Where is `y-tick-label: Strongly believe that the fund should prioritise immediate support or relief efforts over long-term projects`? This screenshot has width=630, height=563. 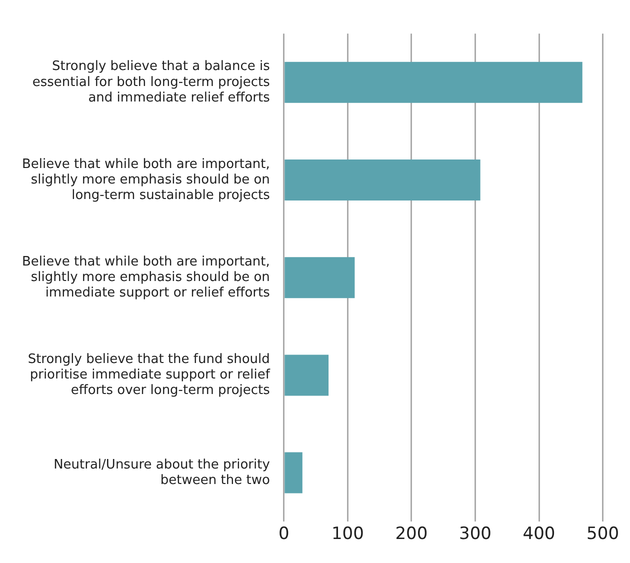
y-tick-label: Strongly believe that the fund should prioritise immediate support or relief efforts over long-term projects is located at coordinates (149, 375).